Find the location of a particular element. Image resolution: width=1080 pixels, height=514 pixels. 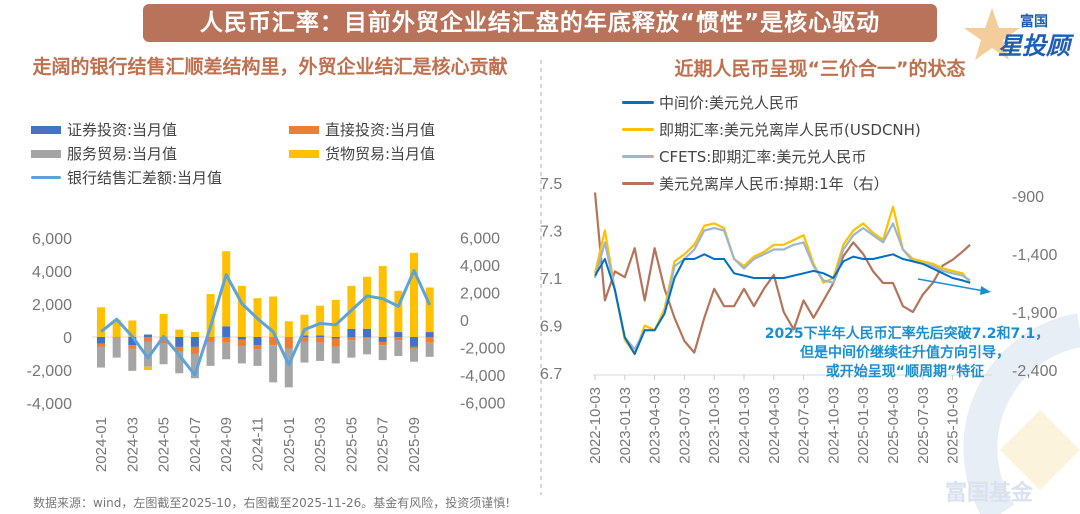

x-axis-tick: 2024-01-03 is located at coordinates (744, 425).